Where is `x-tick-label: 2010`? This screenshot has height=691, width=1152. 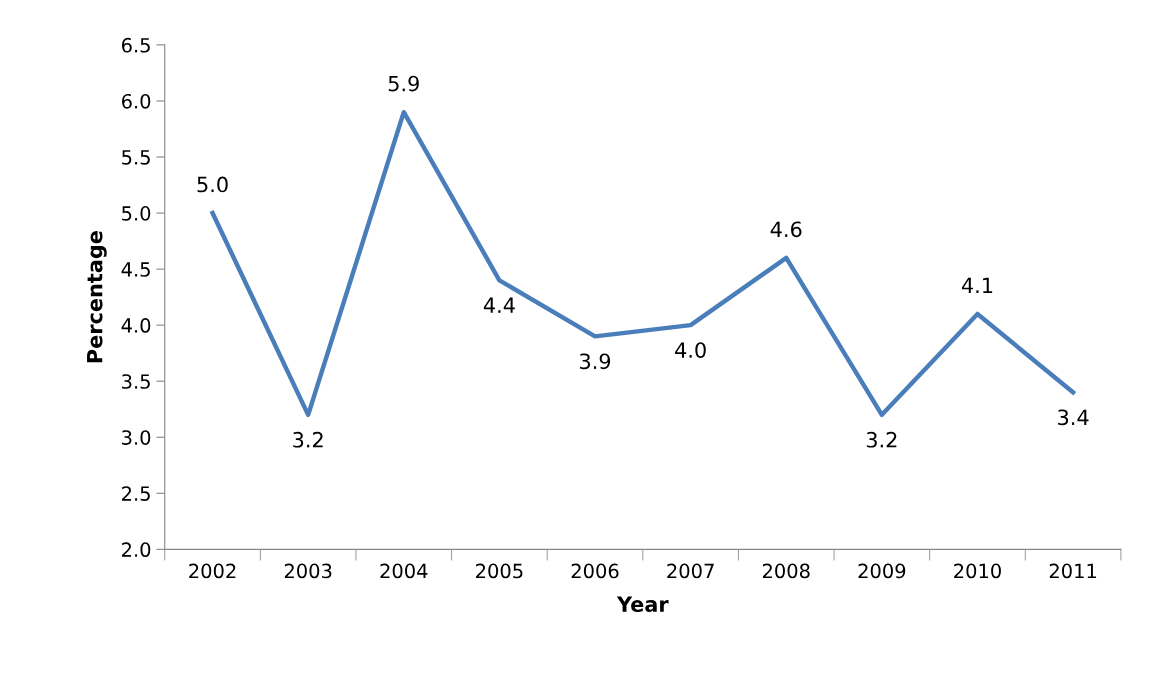
x-tick-label: 2010 is located at coordinates (977, 571).